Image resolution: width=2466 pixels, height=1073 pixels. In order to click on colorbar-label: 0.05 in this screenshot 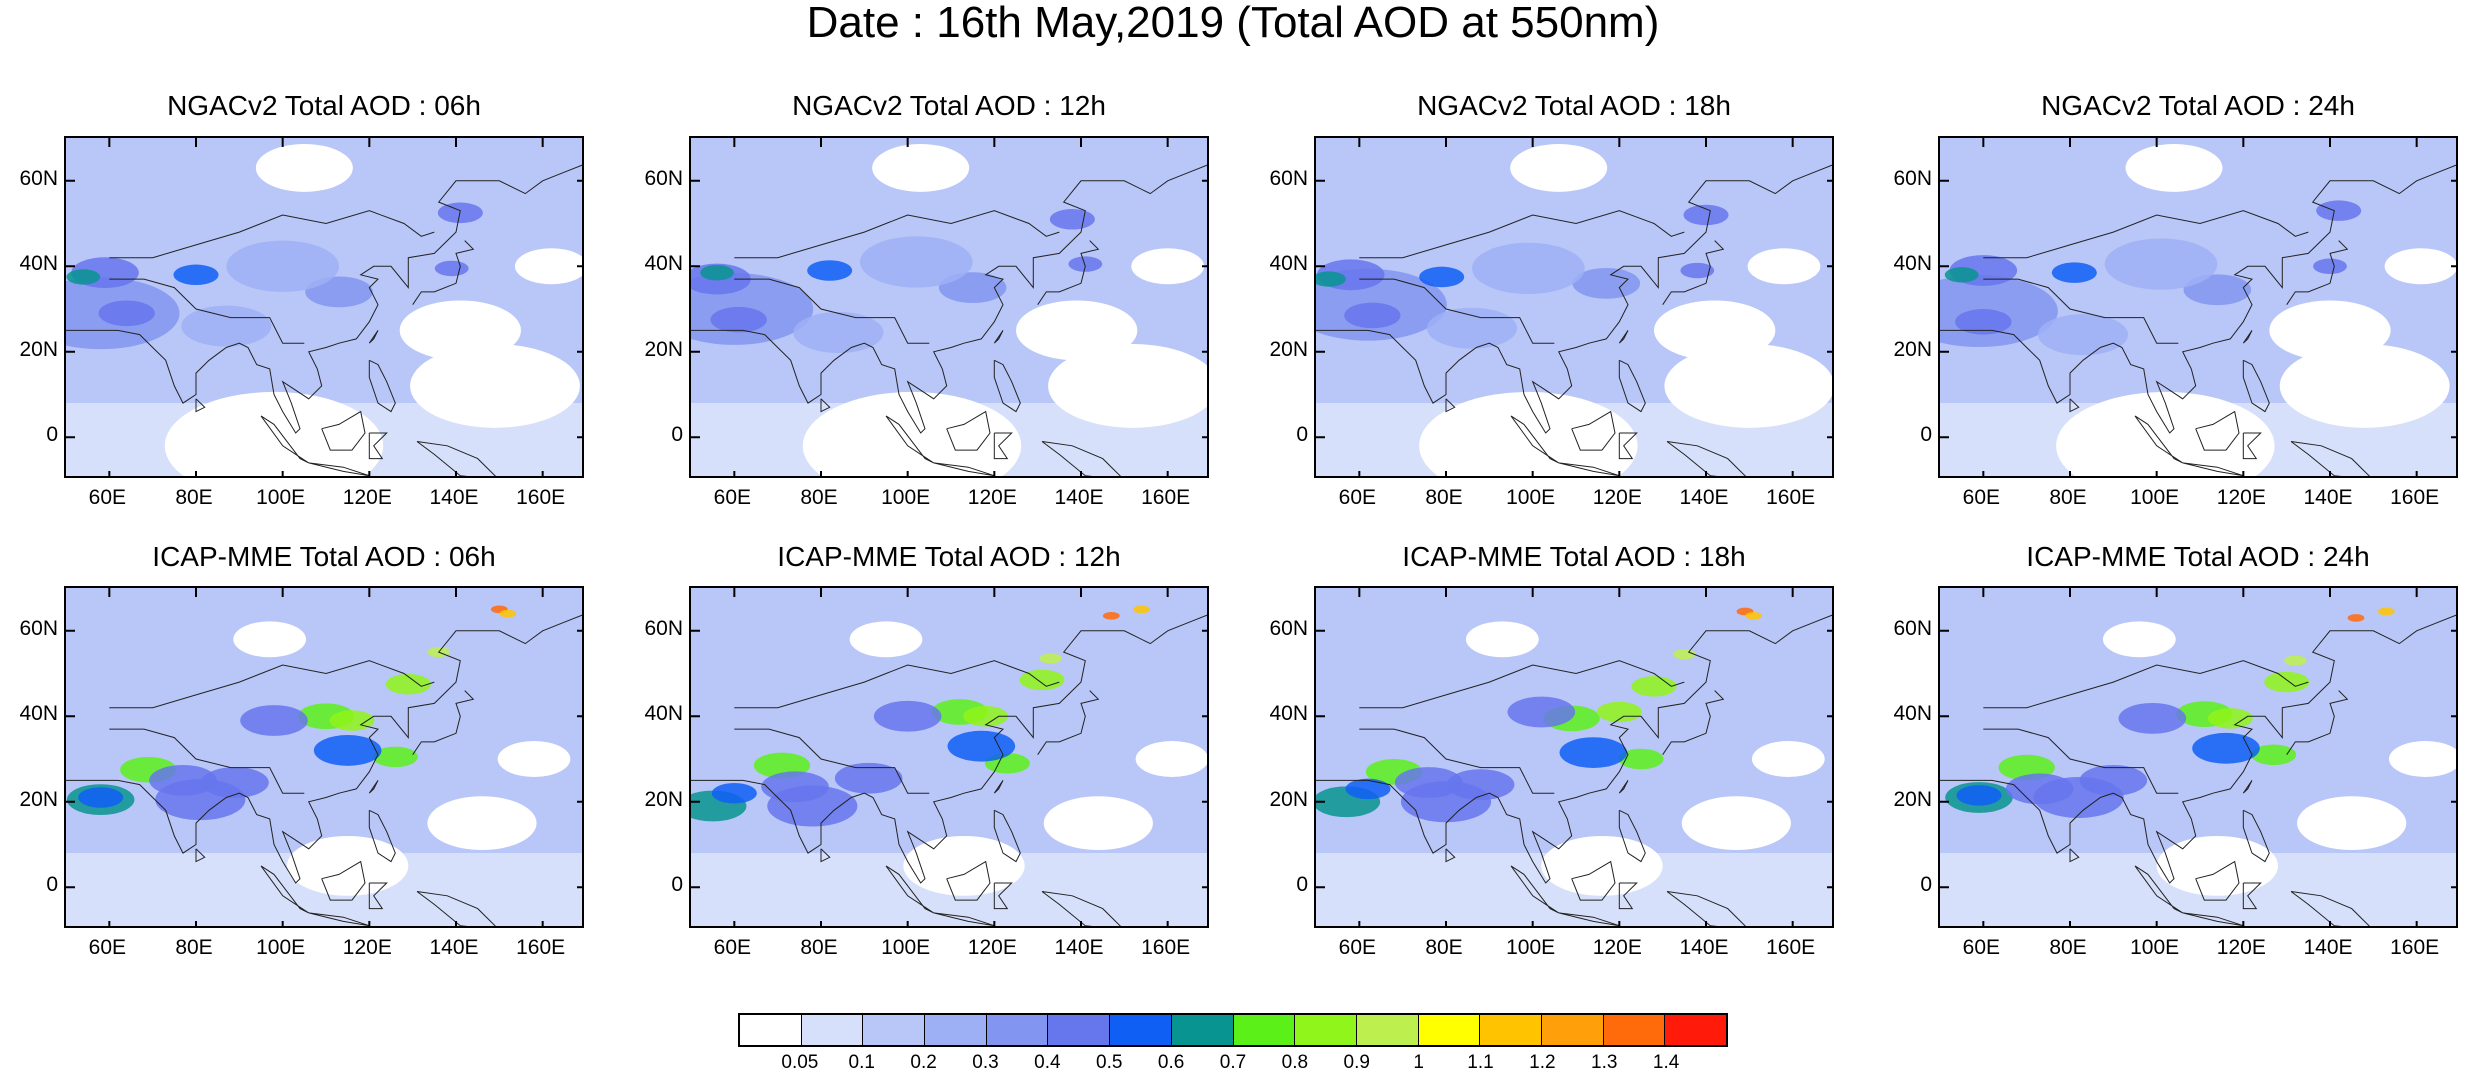, I will do `click(800, 1062)`.